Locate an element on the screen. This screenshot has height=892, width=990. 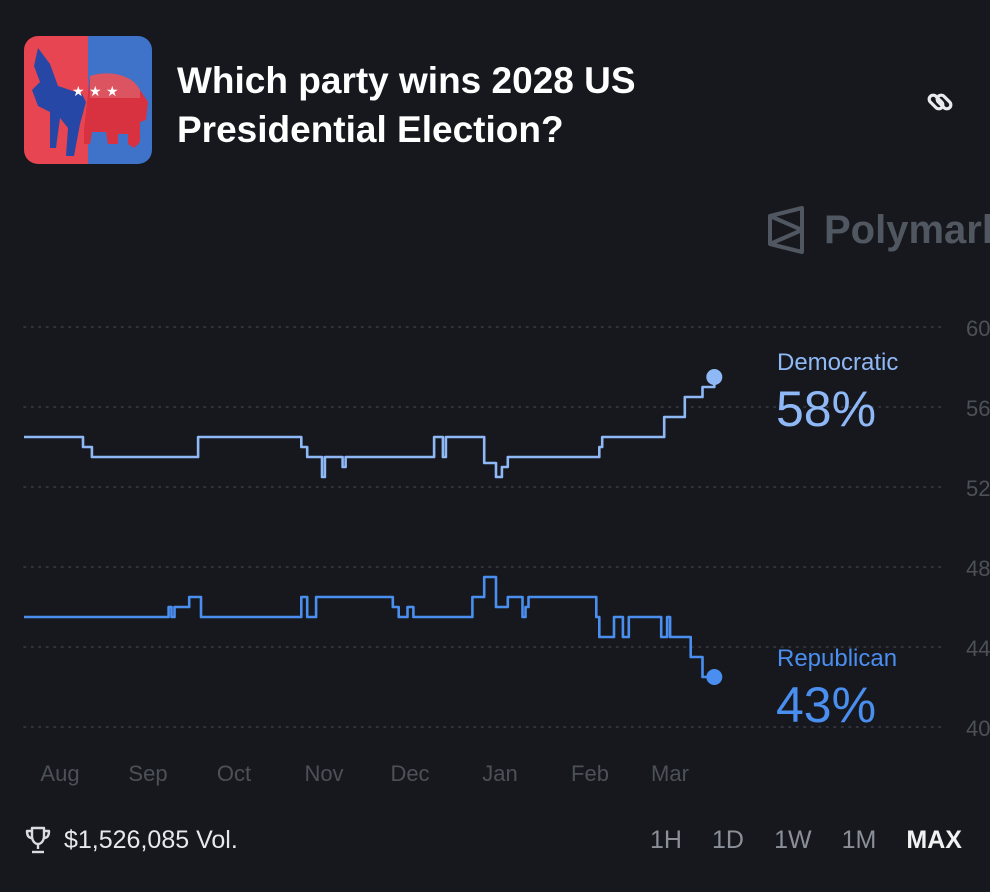
y-tick-label: 48 is located at coordinates (978, 568).